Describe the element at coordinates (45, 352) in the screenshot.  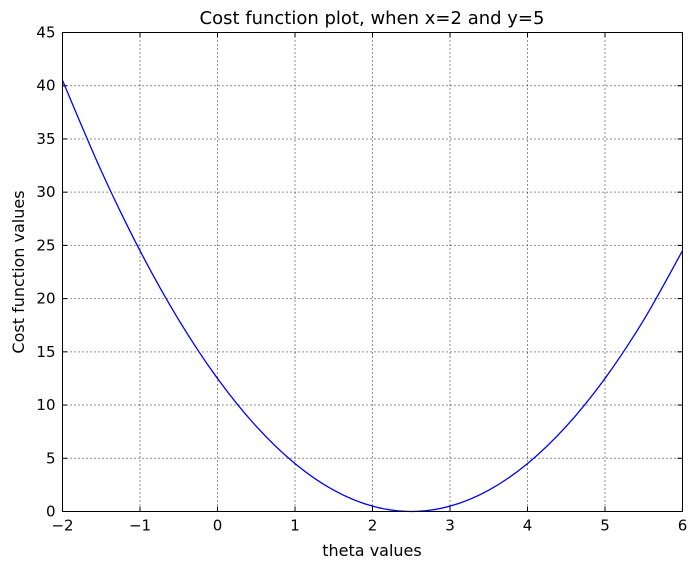
I see `y-tick-label: 15` at that location.